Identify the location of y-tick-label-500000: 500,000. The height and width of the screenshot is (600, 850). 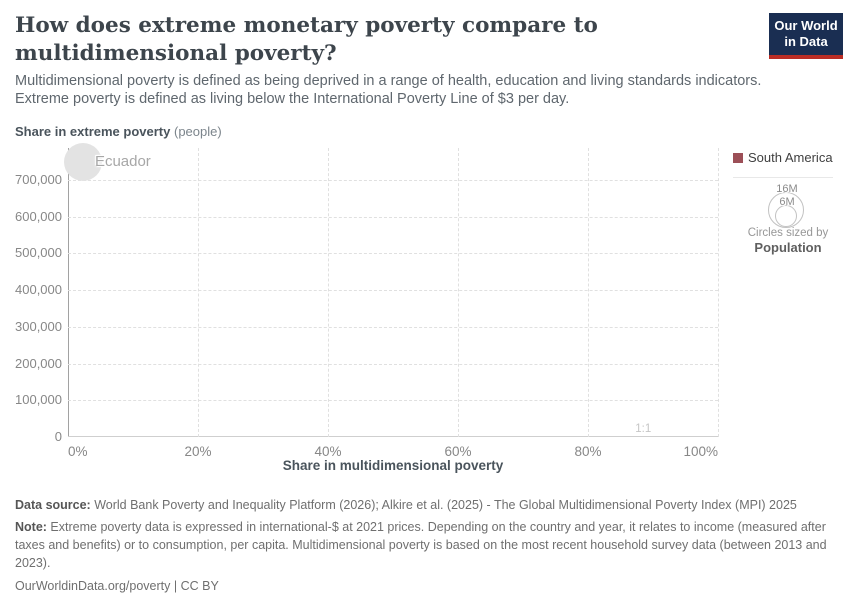
(38, 253).